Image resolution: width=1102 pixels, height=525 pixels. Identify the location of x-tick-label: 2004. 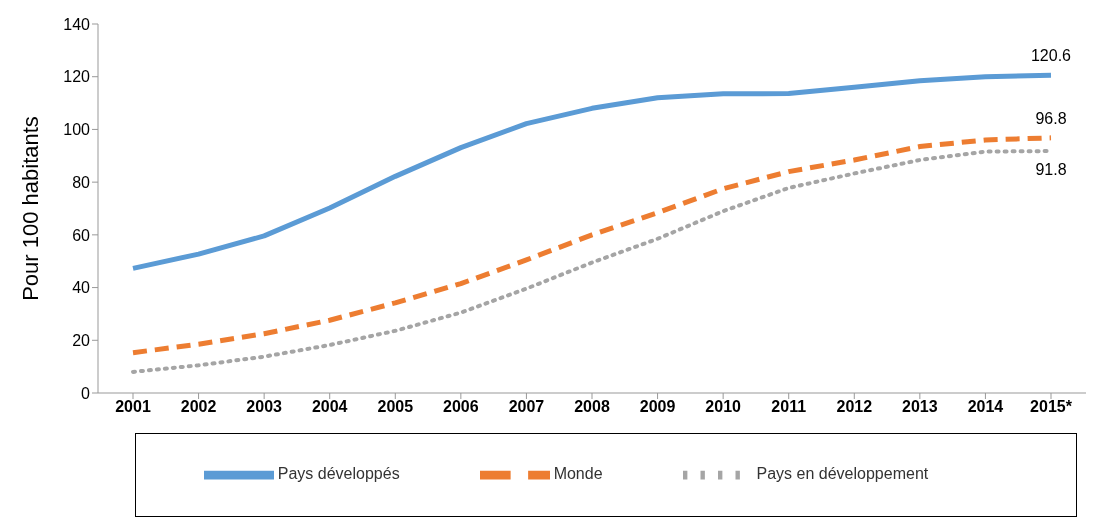
(329, 407).